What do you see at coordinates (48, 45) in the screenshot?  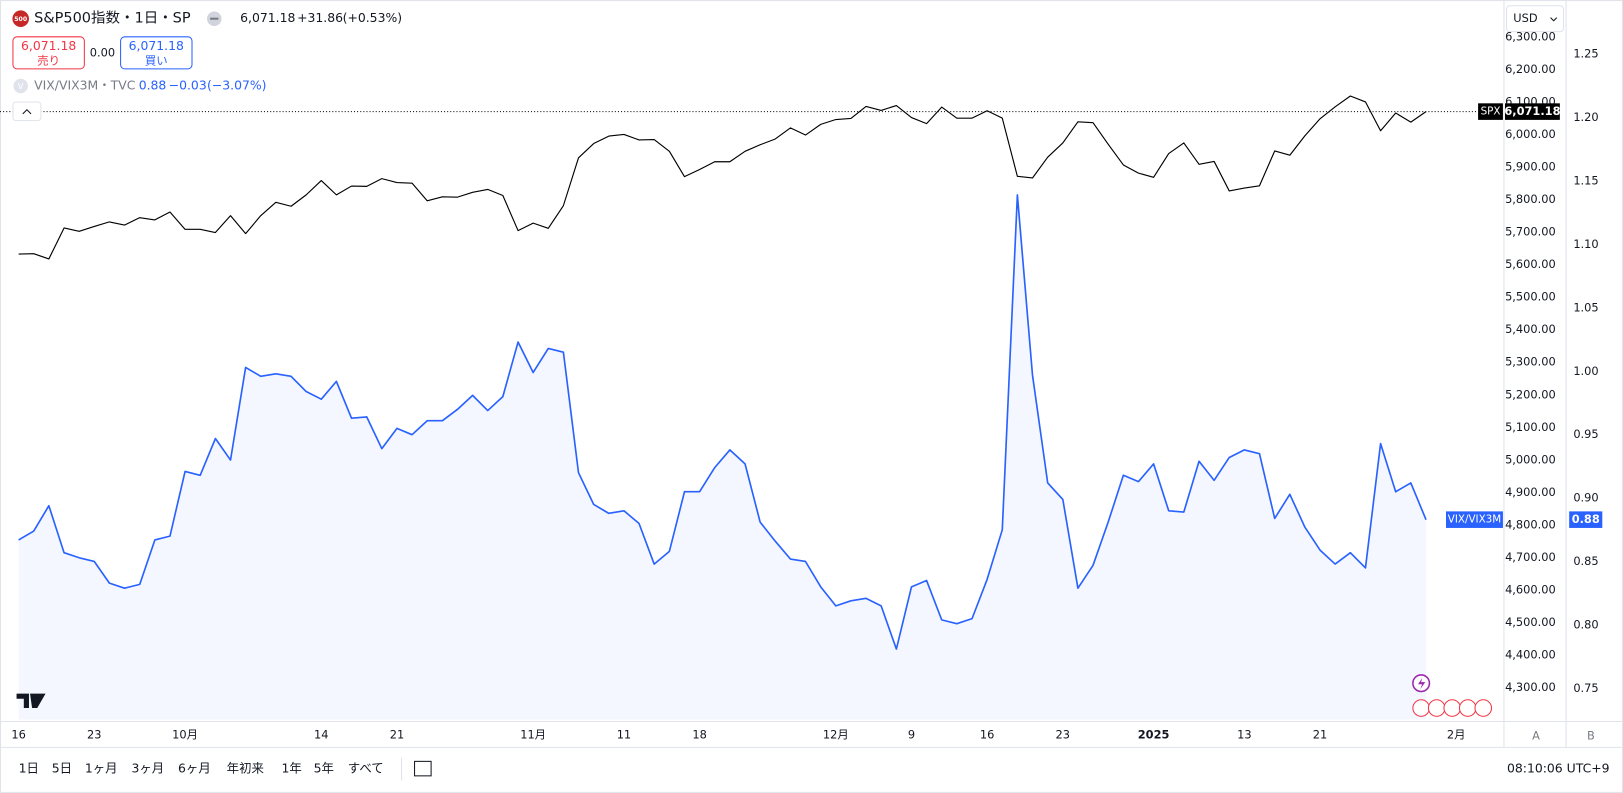 I see `sell-price: 6,071.18` at bounding box center [48, 45].